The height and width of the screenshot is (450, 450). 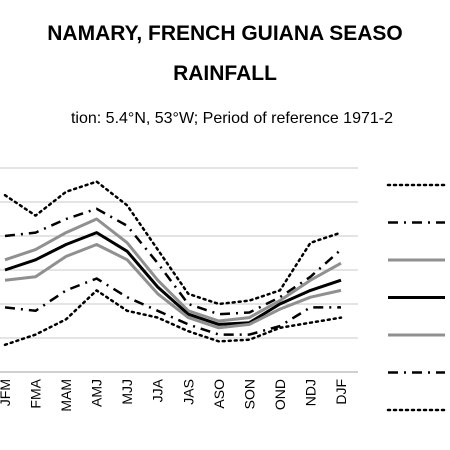 I want to click on x-tick-label: NDJ, so click(x=310, y=392).